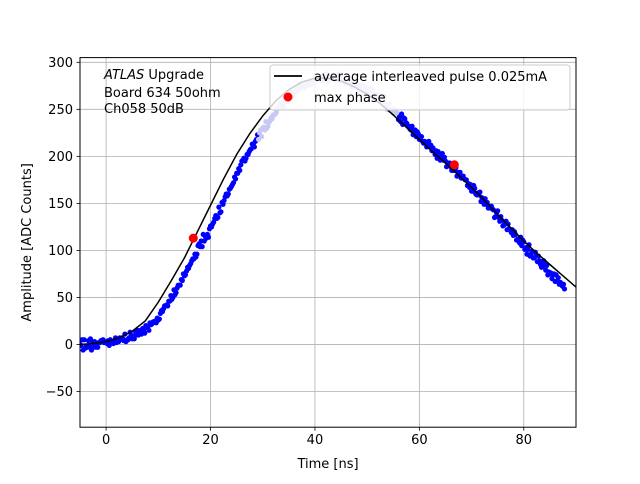  What do you see at coordinates (288, 97) in the screenshot?
I see `legend-marker-max-phase` at bounding box center [288, 97].